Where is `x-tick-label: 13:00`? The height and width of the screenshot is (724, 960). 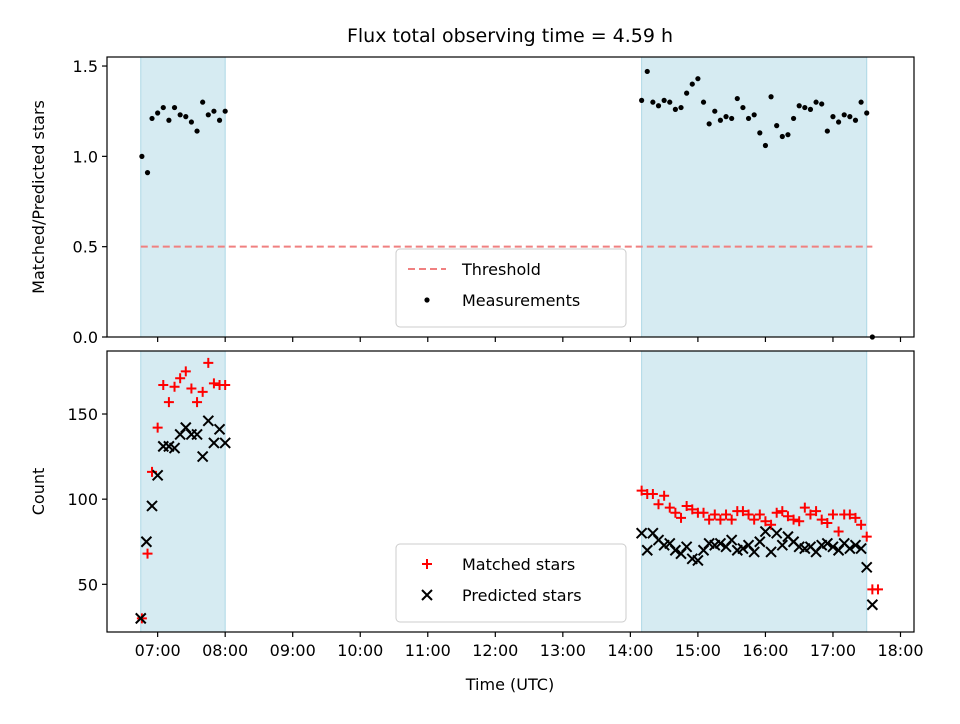 x-tick-label: 13:00 is located at coordinates (563, 650).